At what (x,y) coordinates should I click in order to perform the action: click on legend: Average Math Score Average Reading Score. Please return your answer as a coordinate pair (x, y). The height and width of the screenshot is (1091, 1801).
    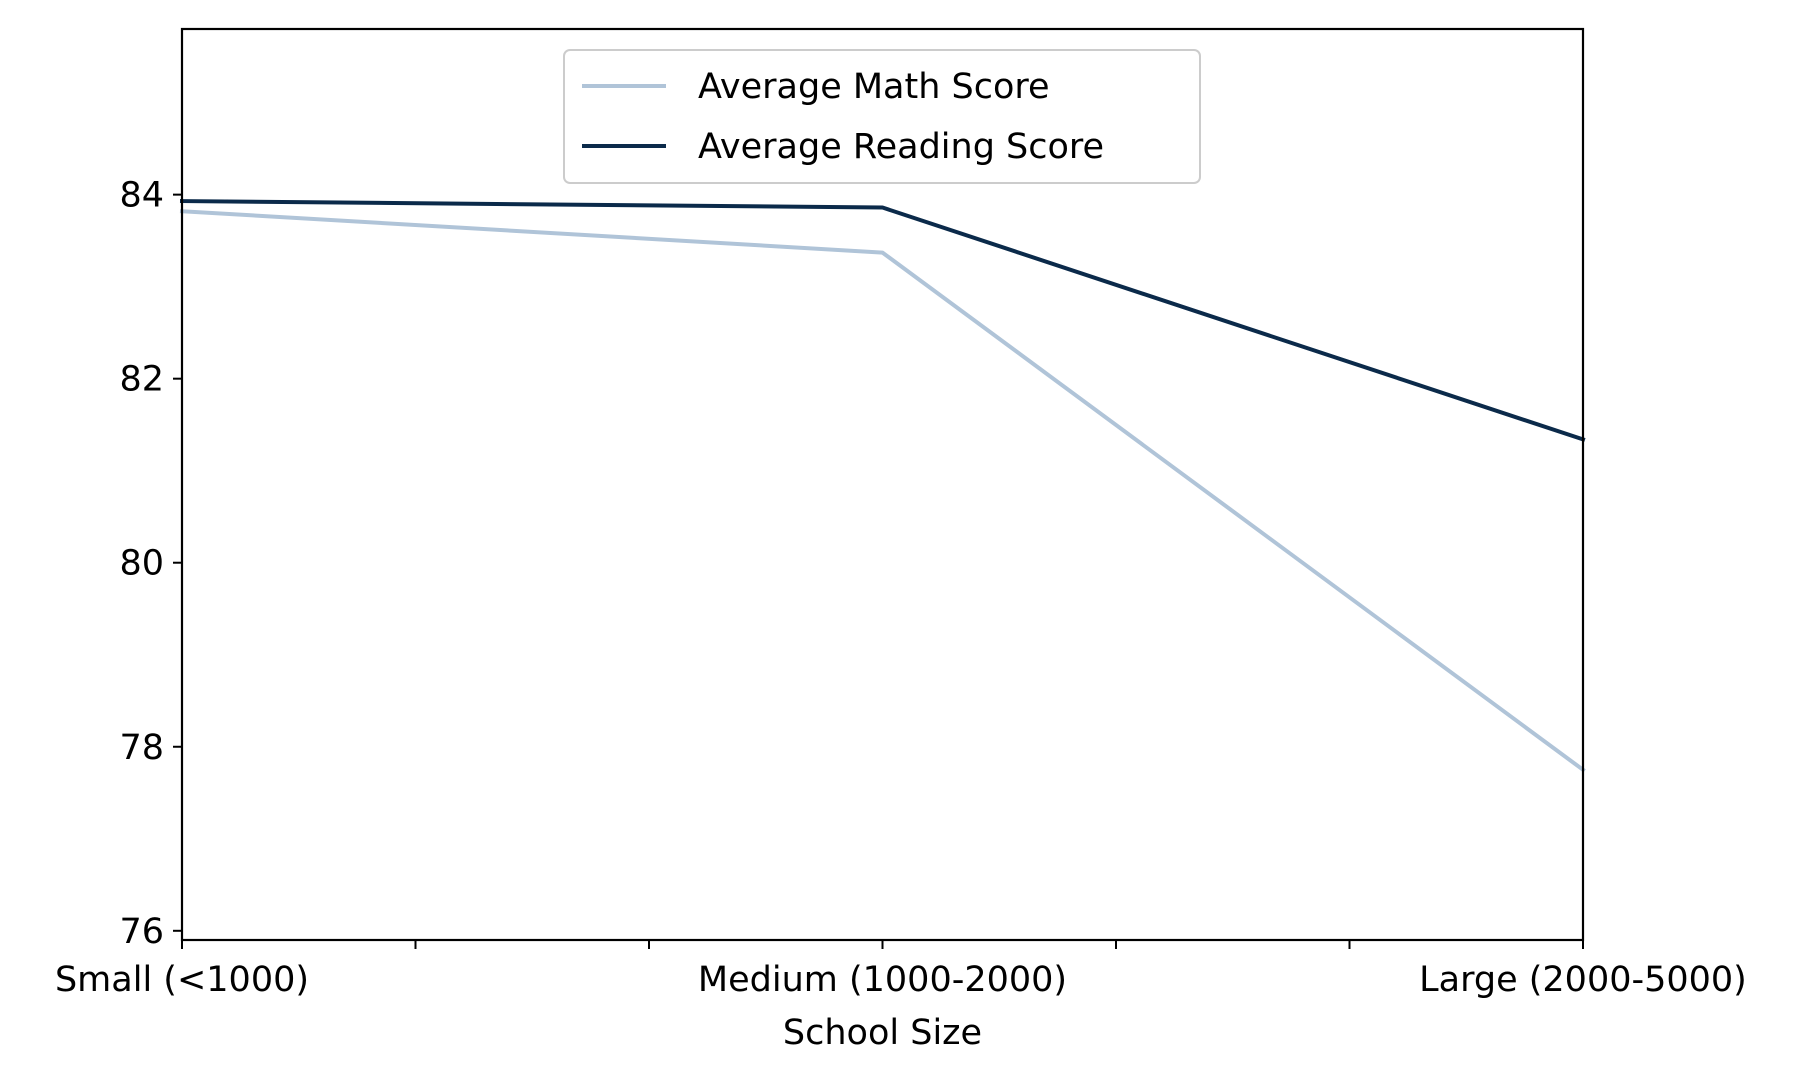
    Looking at the image, I should click on (882, 116).